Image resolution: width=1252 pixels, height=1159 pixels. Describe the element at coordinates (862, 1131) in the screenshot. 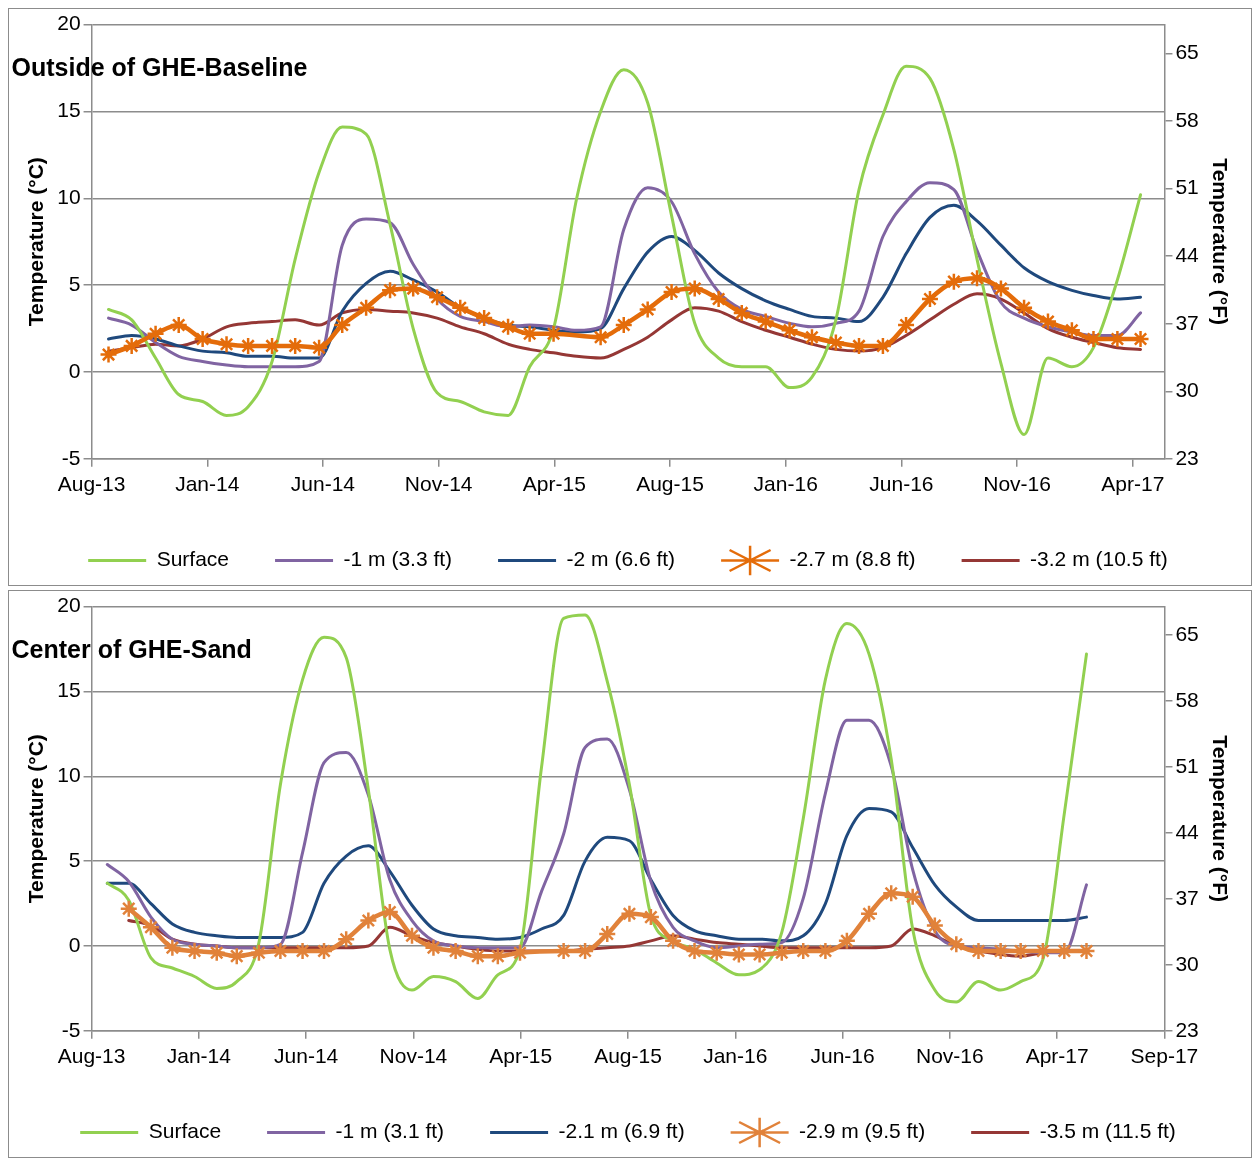

I see `legend-label: -2.9 m (9.5 ft)` at that location.